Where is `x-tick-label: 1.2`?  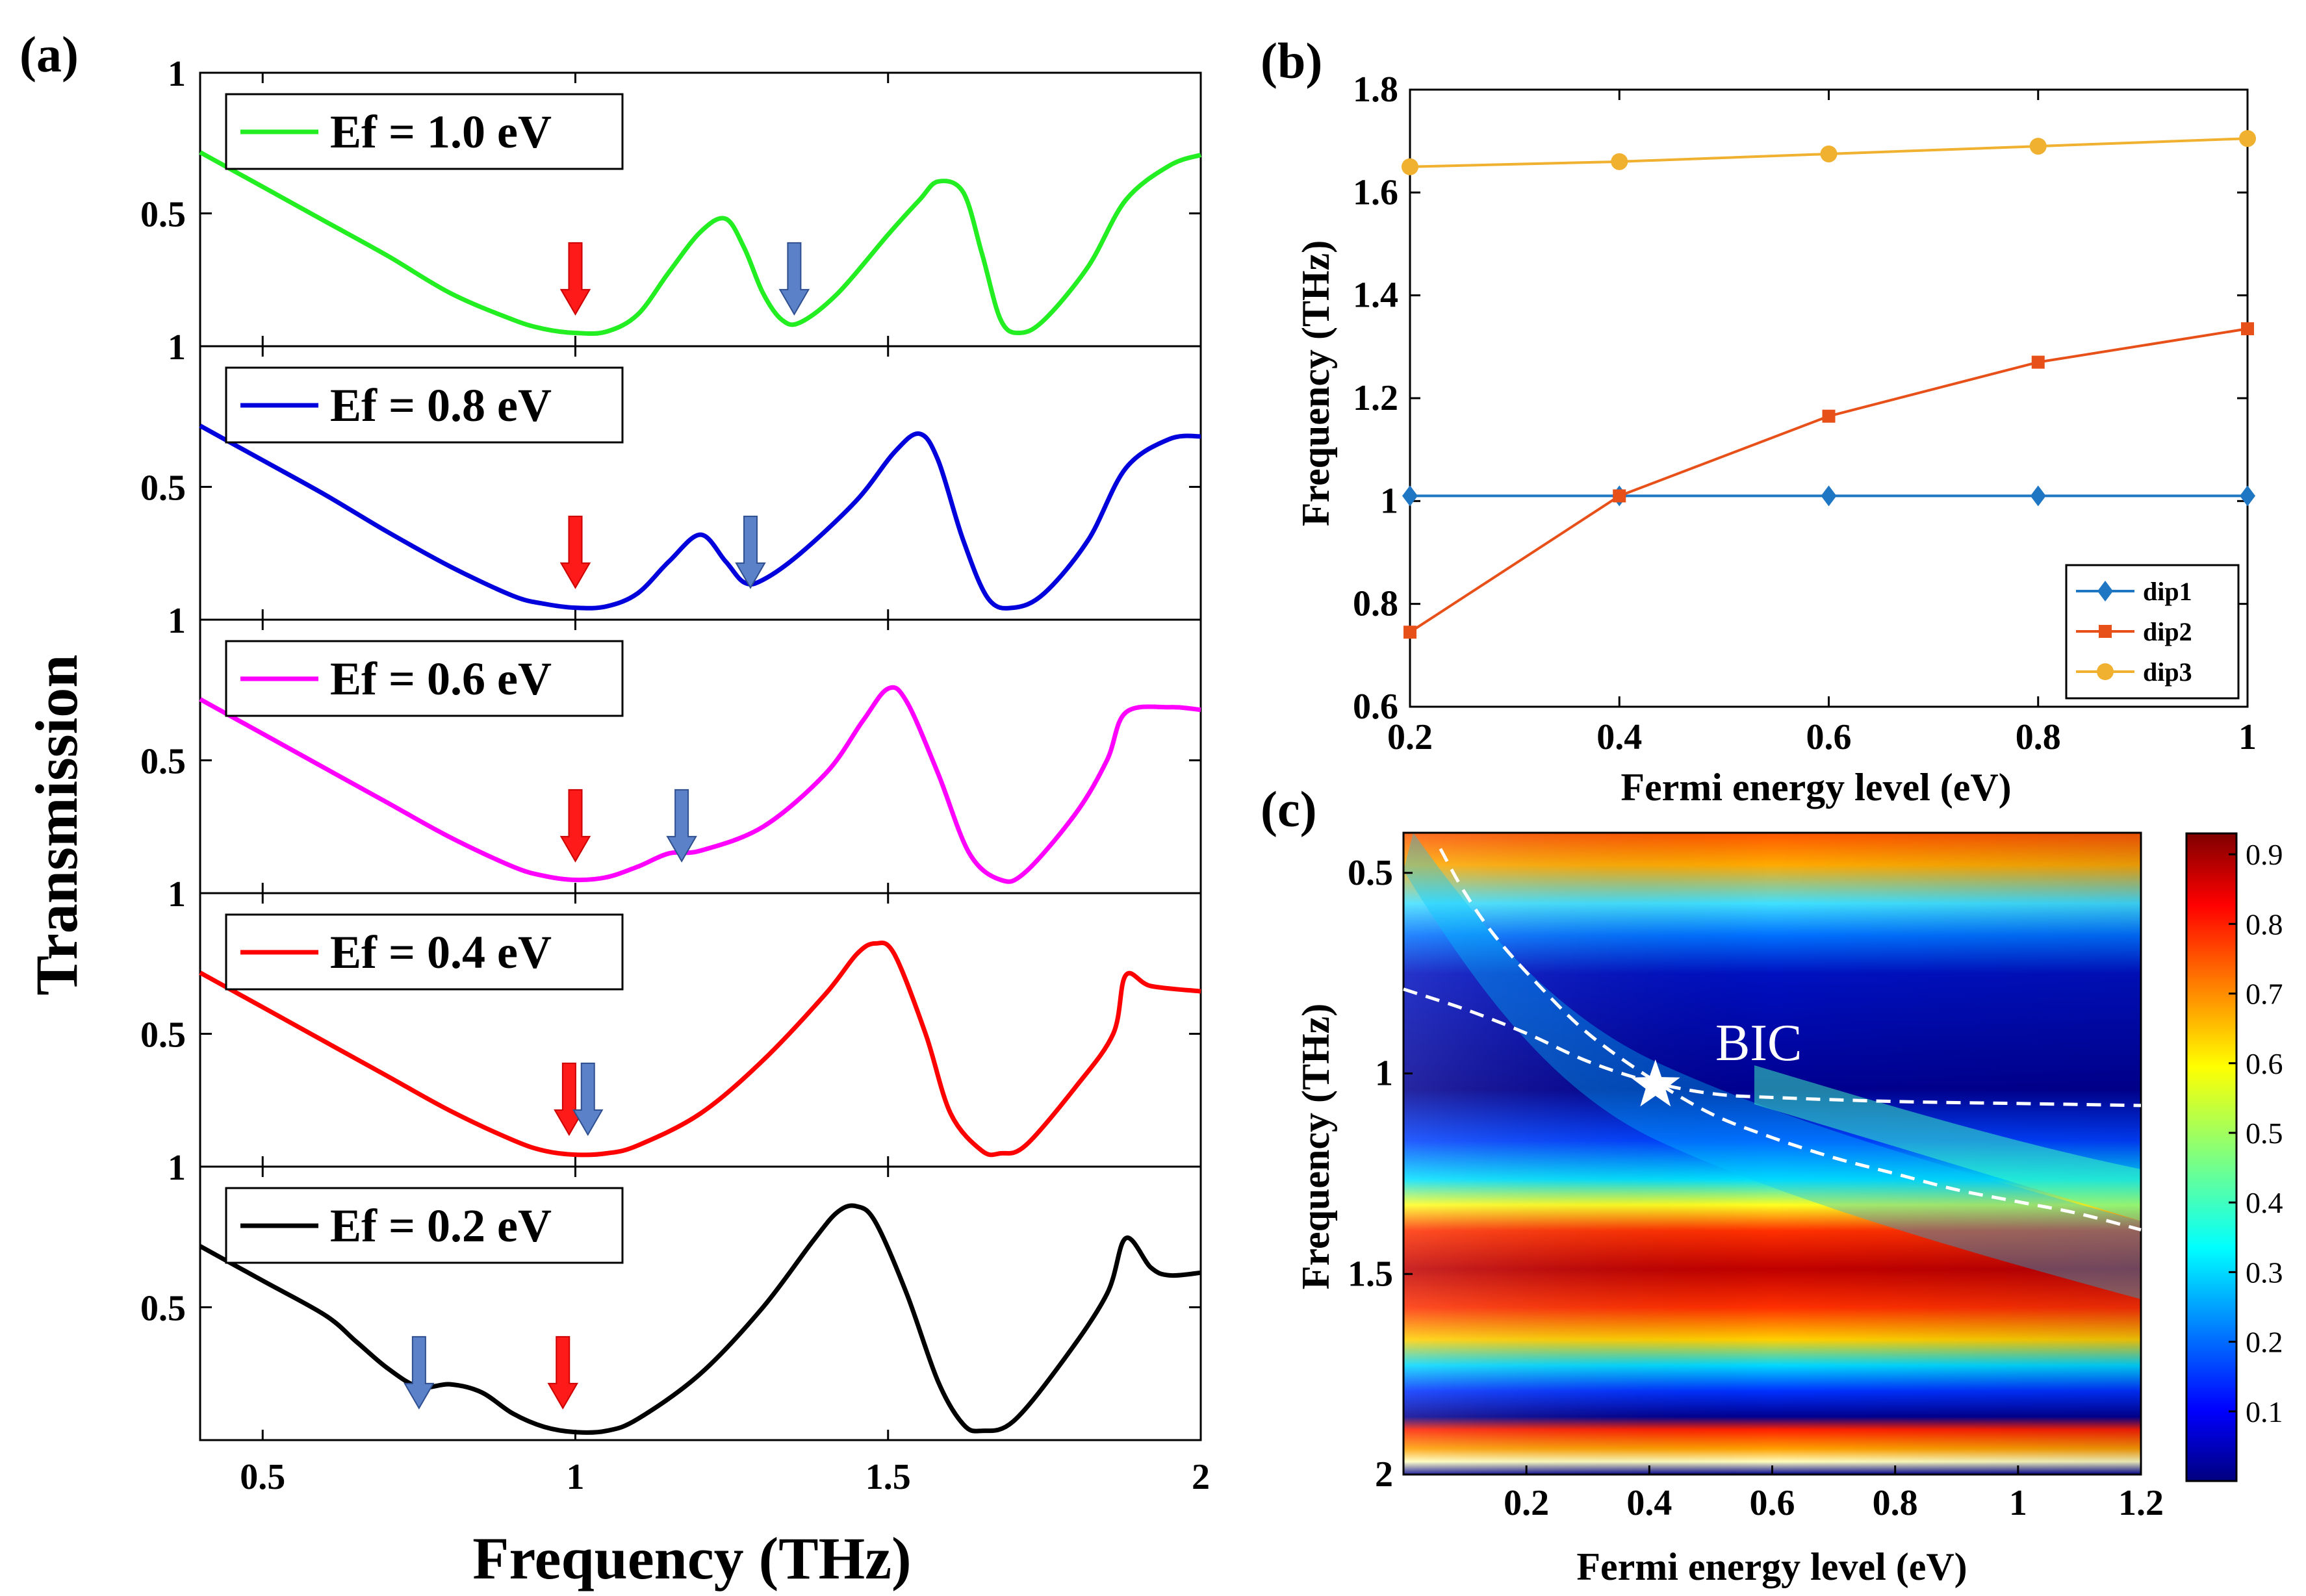
x-tick-label: 1.2 is located at coordinates (2141, 1503).